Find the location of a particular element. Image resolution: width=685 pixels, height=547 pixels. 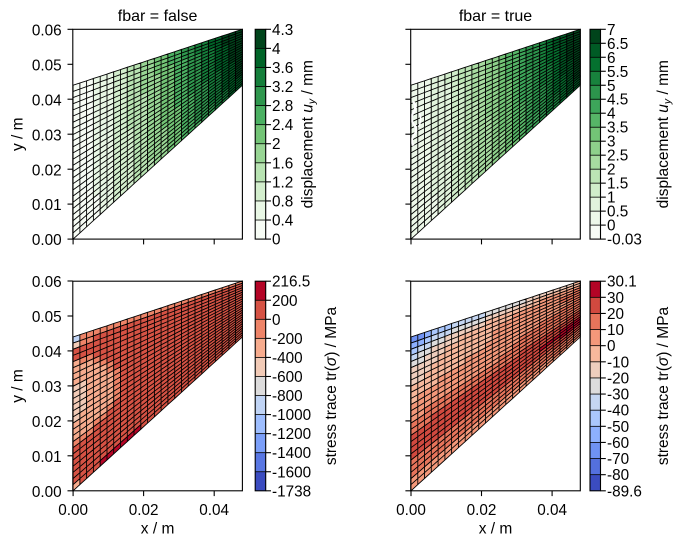

svg-text: -600 is located at coordinates (287, 377).